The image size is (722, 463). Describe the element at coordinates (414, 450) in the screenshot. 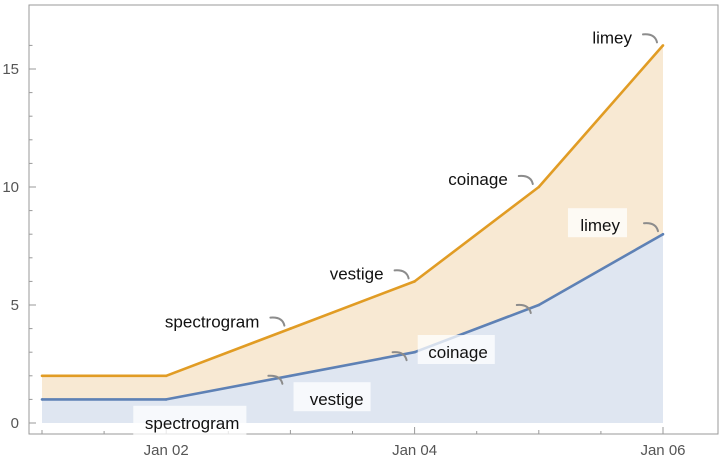

I see `x-tick-label: Jan 04` at that location.